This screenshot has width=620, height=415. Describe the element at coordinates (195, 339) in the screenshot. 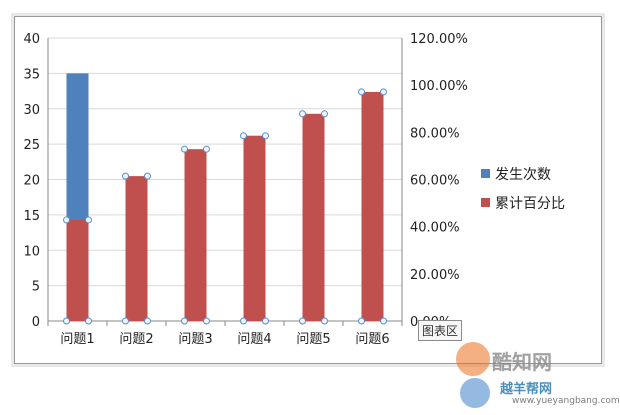

I see `x-tick-label: 问题3` at that location.